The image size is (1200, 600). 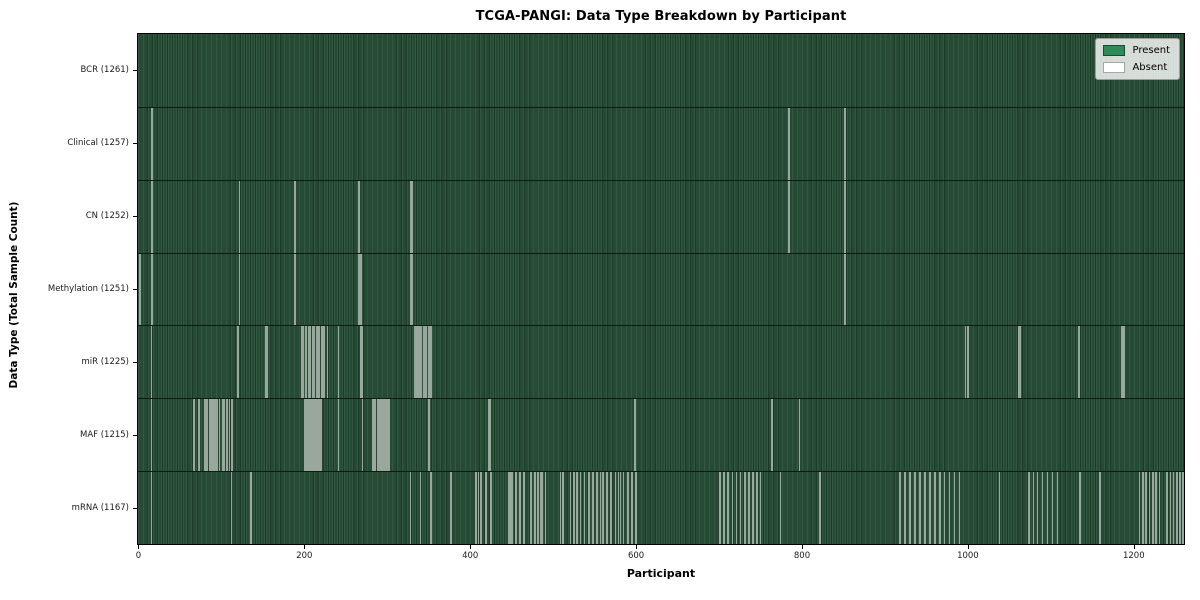 I want to click on heatmap-row-cn, so click(x=661, y=216).